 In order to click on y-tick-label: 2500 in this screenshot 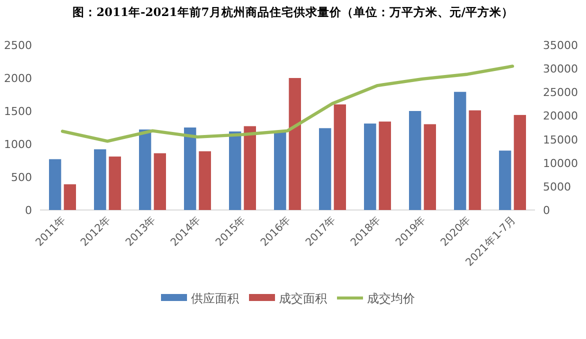, I will do `click(18, 45)`.